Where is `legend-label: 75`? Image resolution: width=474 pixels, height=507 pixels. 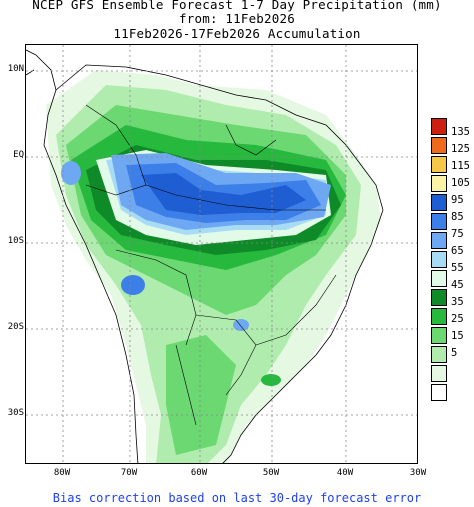
legend-label: 75 is located at coordinates (457, 234).